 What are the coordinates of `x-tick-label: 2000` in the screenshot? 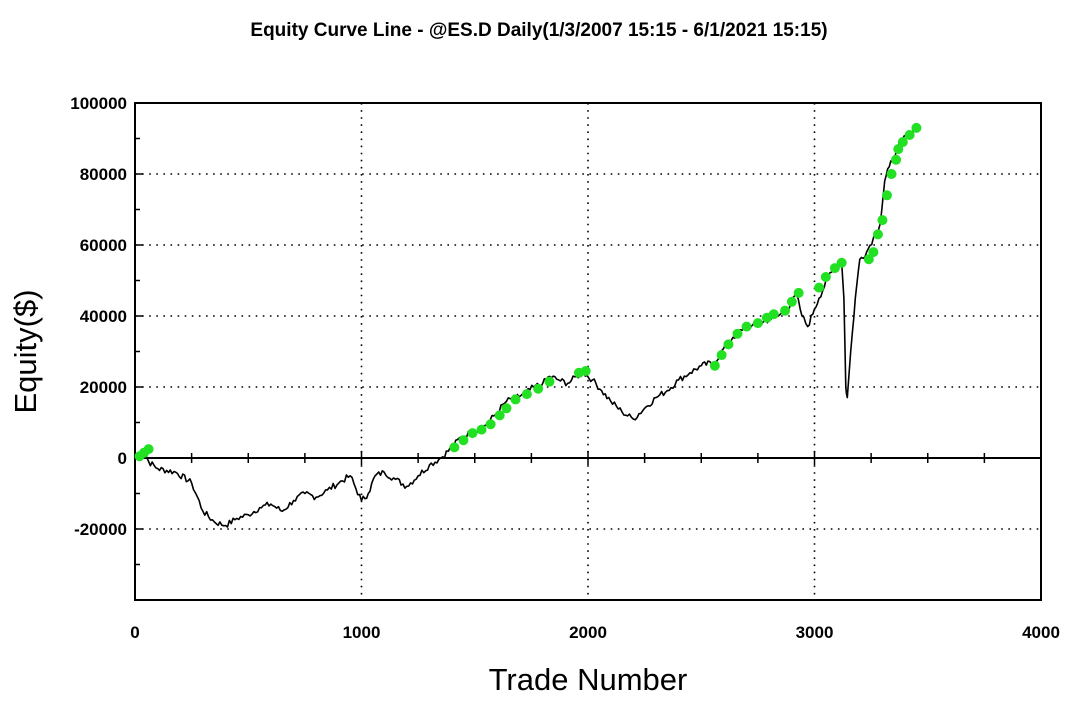 It's located at (588, 632).